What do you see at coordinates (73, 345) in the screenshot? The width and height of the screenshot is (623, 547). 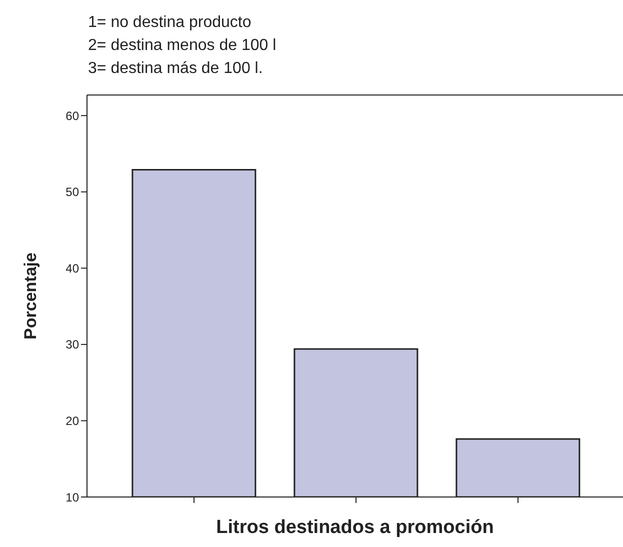 I see `y-tick-label: 30` at bounding box center [73, 345].